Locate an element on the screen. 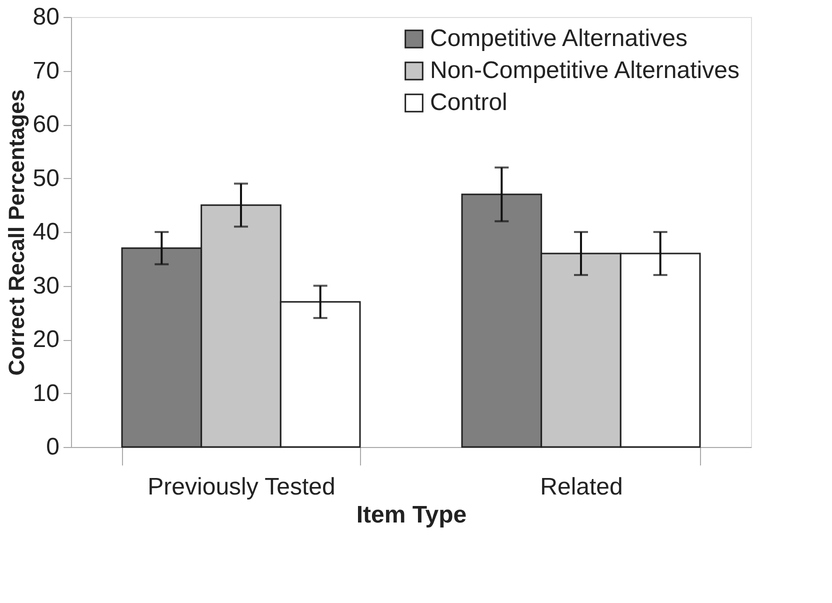 This screenshot has height=603, width=832. legend-label: Control is located at coordinates (469, 102).